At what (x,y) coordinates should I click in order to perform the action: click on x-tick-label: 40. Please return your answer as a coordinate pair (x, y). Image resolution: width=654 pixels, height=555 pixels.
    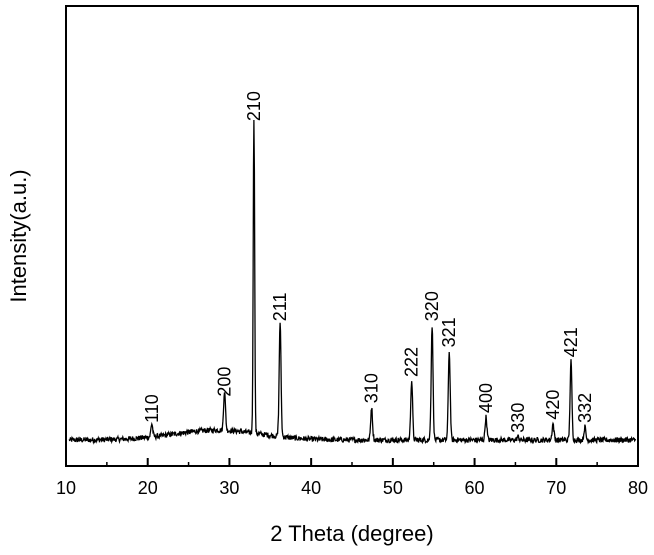
    Looking at the image, I should click on (311, 488).